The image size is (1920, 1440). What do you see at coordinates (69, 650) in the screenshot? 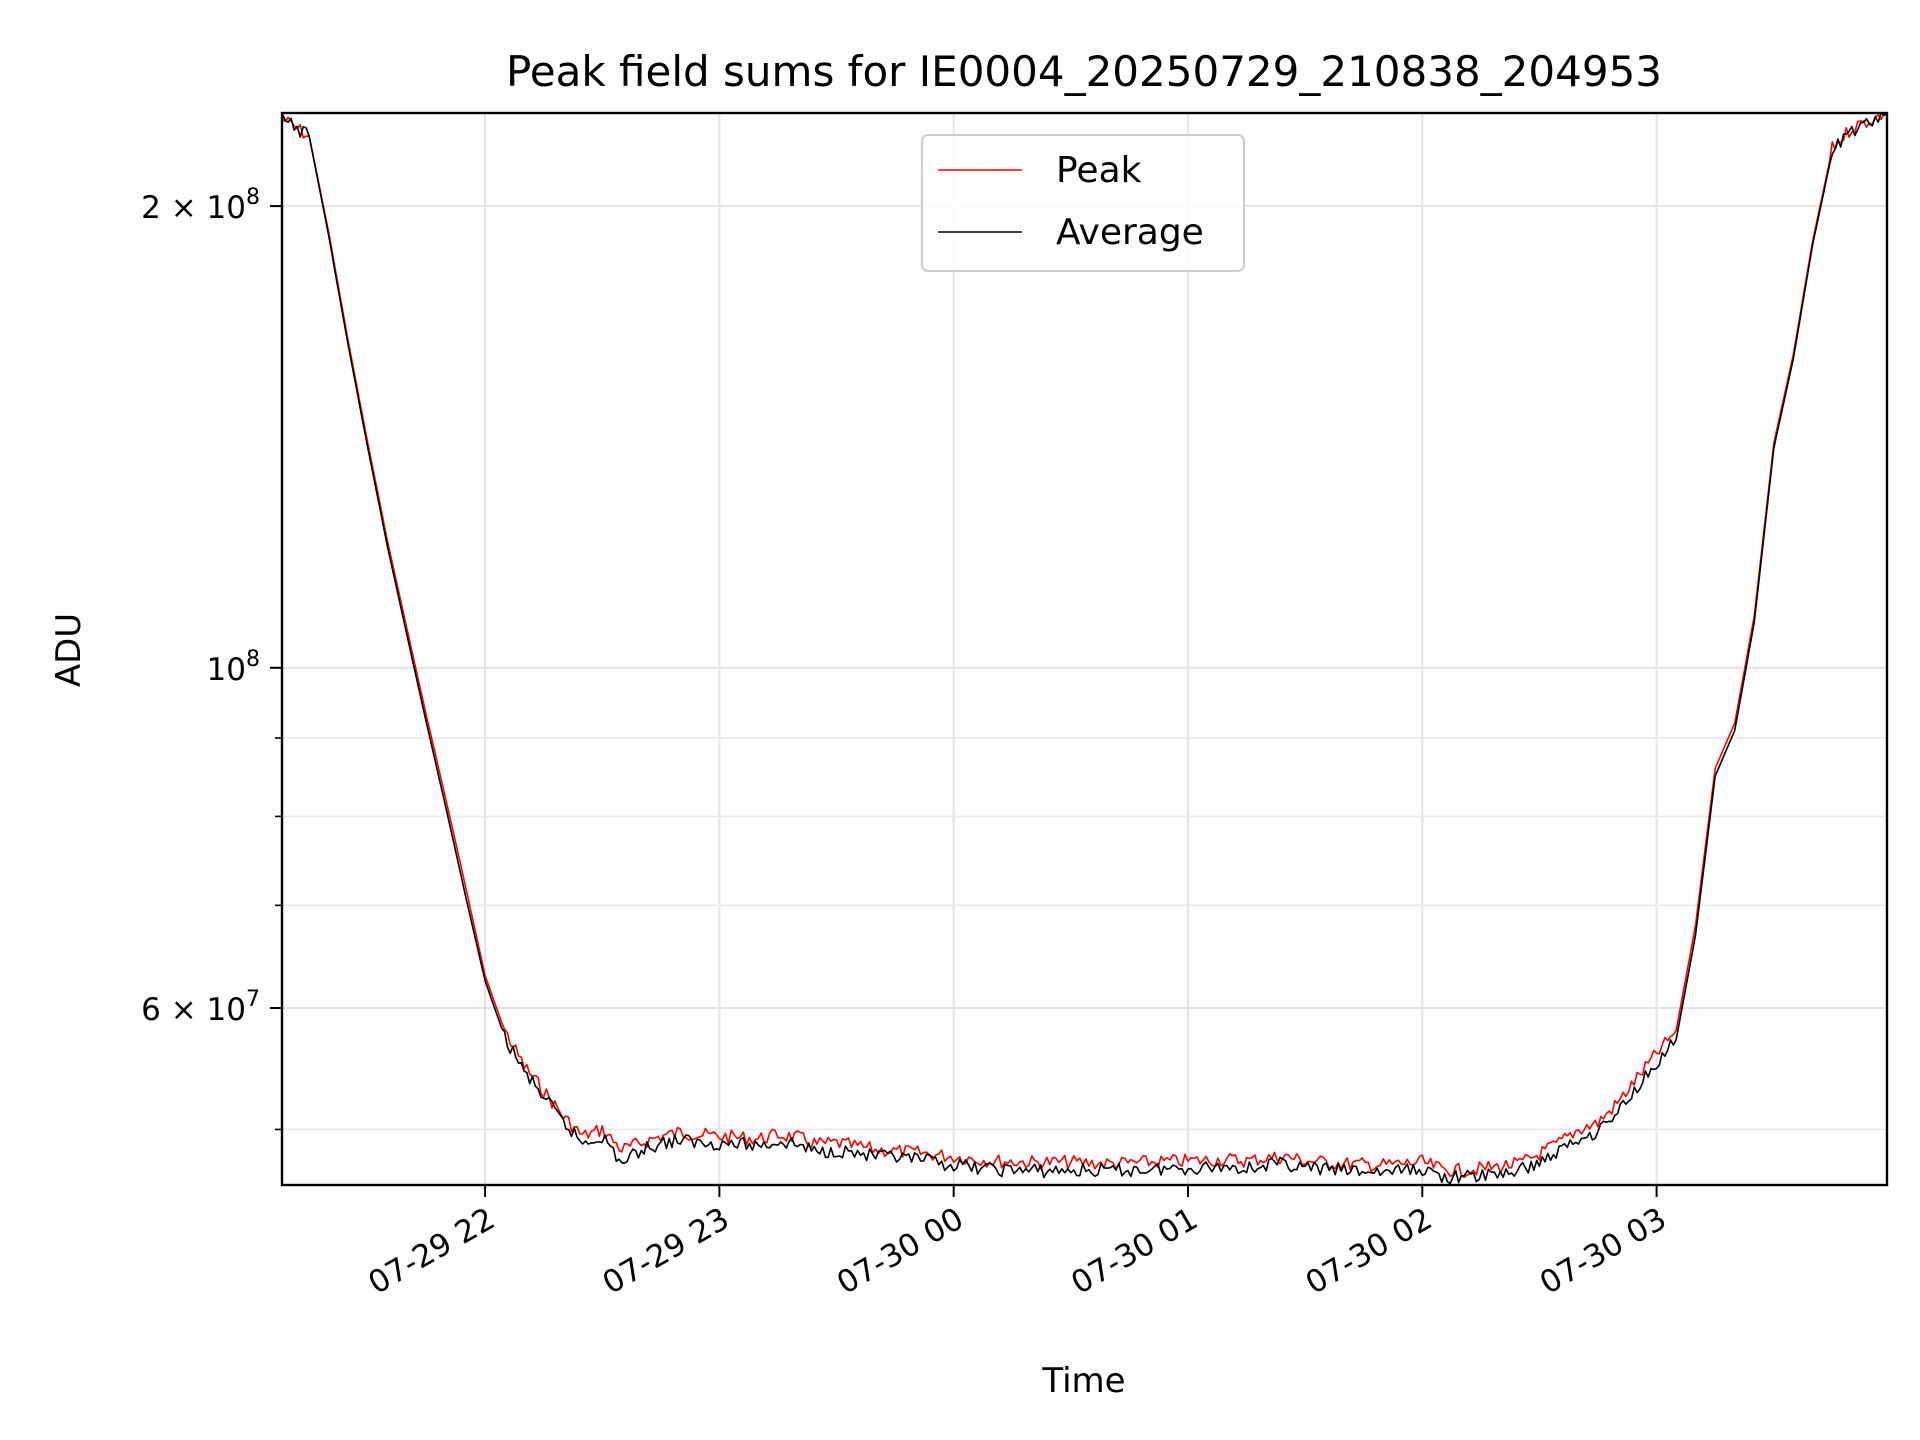
I see `y-axis-label: ADU` at bounding box center [69, 650].